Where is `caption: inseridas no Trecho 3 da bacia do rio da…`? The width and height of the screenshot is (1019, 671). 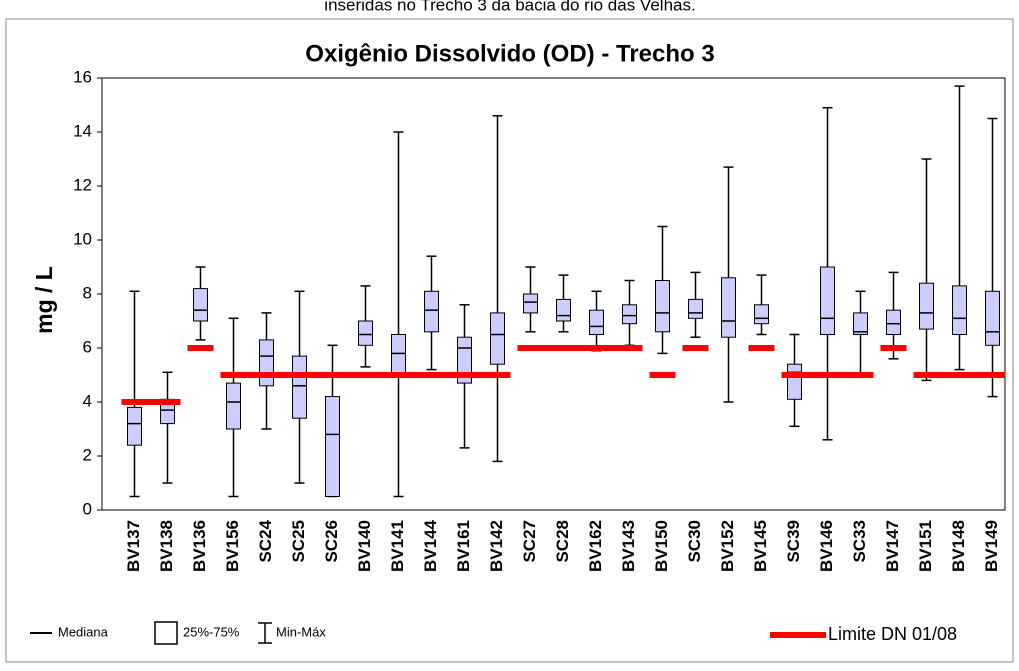 caption: inseridas no Trecho 3 da bacia do rio da… is located at coordinates (509, 7).